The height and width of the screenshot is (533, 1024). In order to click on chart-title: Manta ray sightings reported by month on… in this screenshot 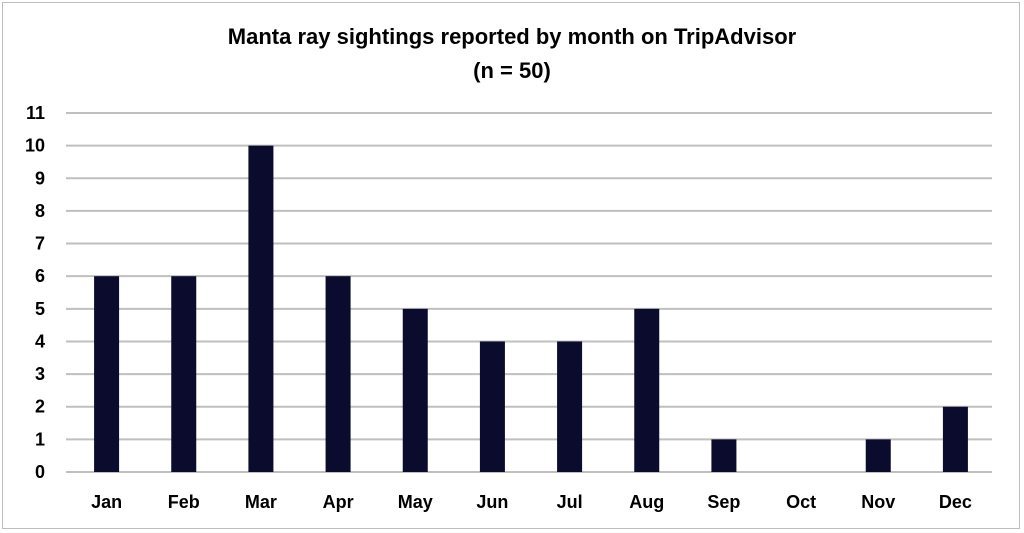, I will do `click(512, 36)`.